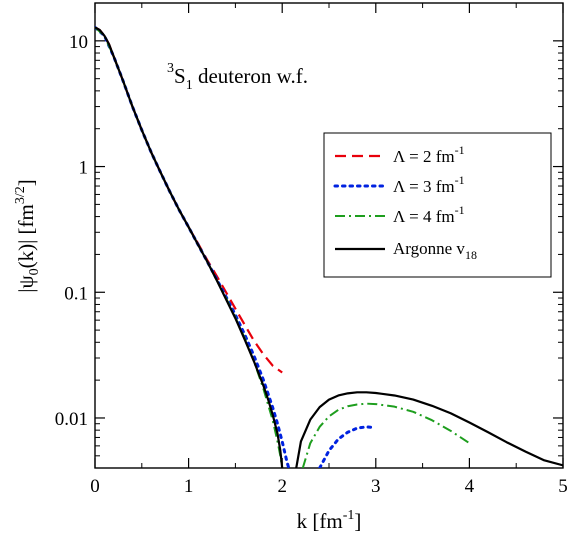  Describe the element at coordinates (429, 214) in the screenshot. I see `legend-label-lambda4: Λ = 4 fm-1` at that location.